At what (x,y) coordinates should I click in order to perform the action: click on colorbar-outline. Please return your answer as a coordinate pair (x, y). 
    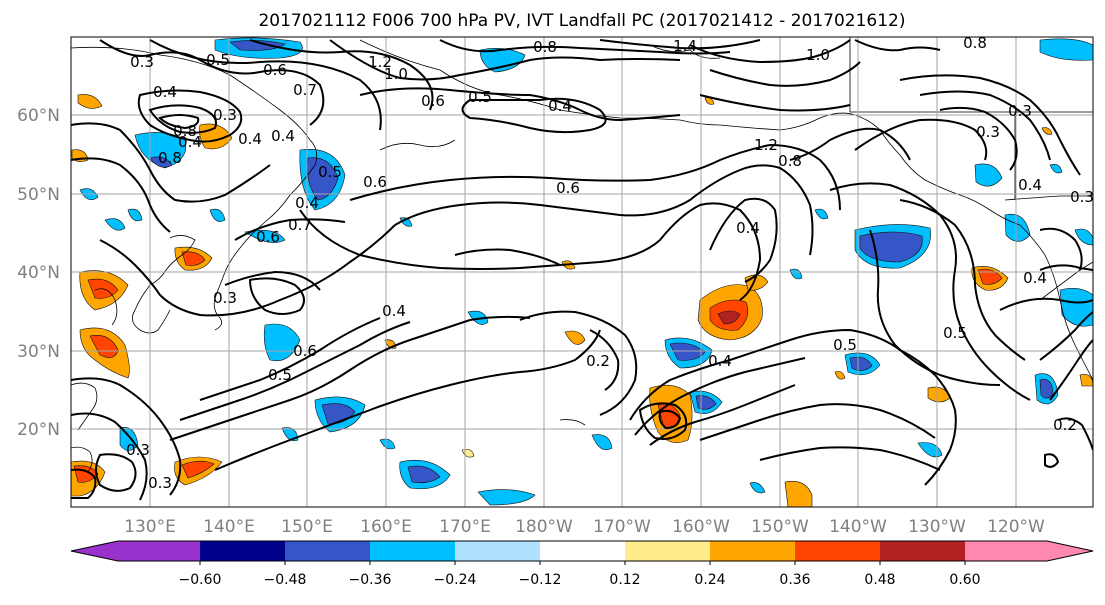
    Looking at the image, I should click on (582, 551).